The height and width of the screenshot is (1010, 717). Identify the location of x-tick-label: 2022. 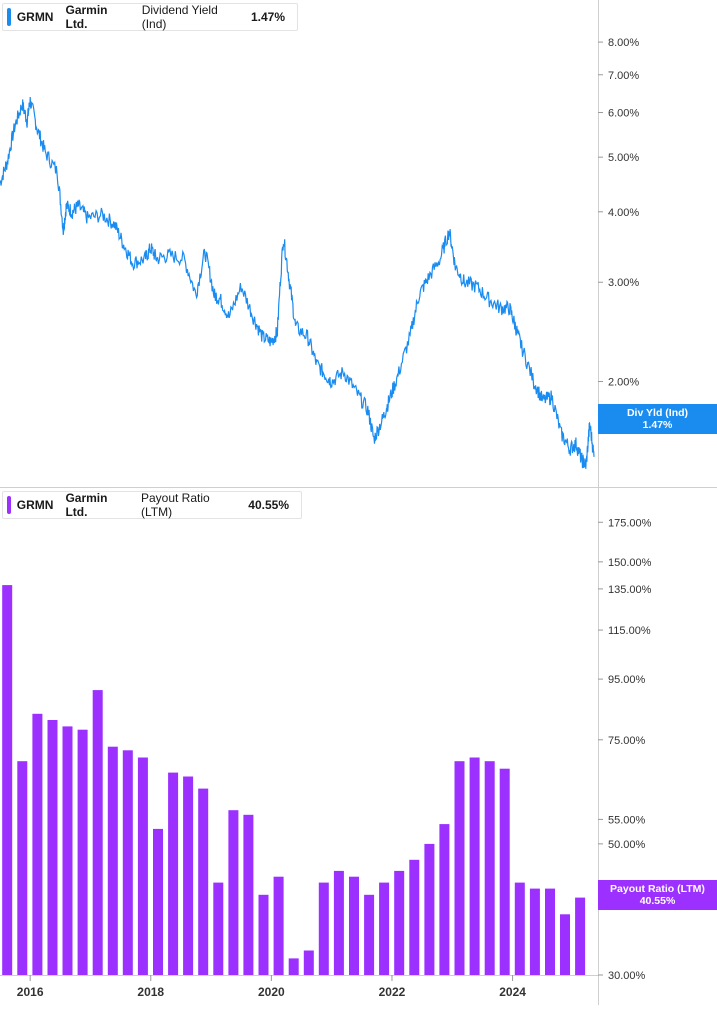
(392, 992).